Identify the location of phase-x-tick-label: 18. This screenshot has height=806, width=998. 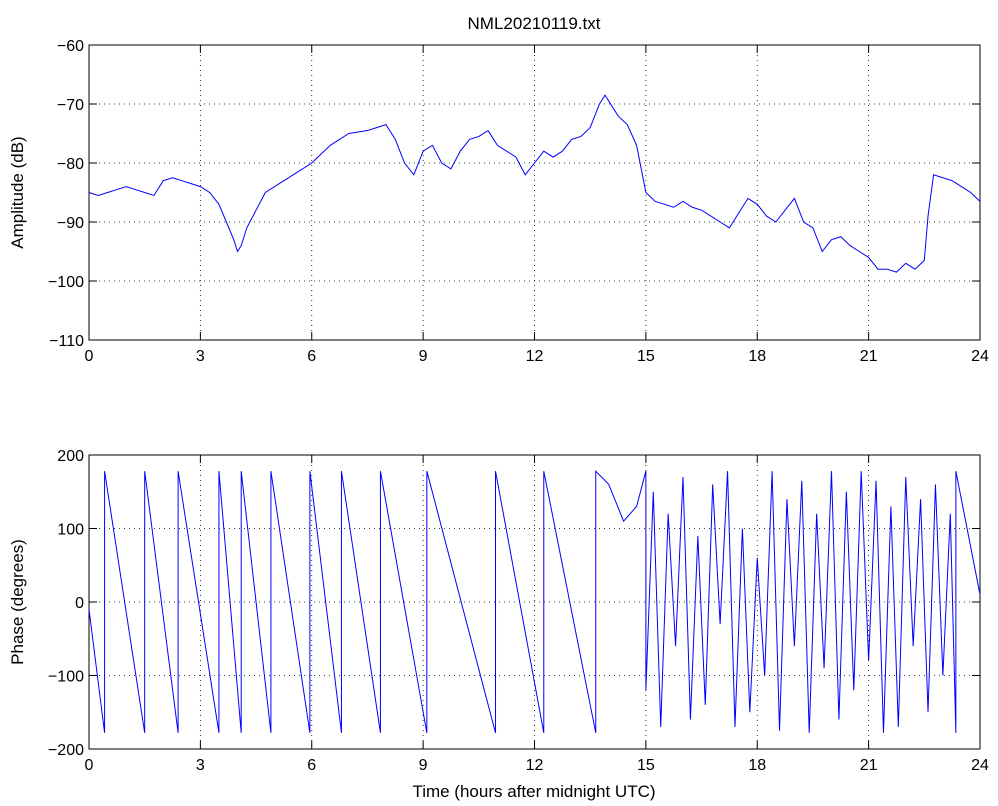
(757, 765).